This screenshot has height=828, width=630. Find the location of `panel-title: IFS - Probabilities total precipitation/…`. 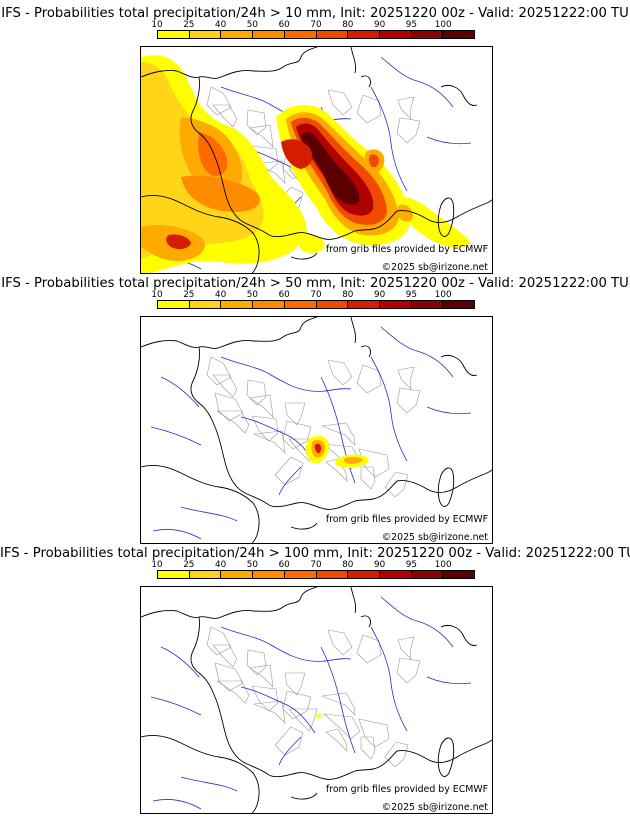

panel-title: IFS - Probabilities total precipitation/… is located at coordinates (315, 283).